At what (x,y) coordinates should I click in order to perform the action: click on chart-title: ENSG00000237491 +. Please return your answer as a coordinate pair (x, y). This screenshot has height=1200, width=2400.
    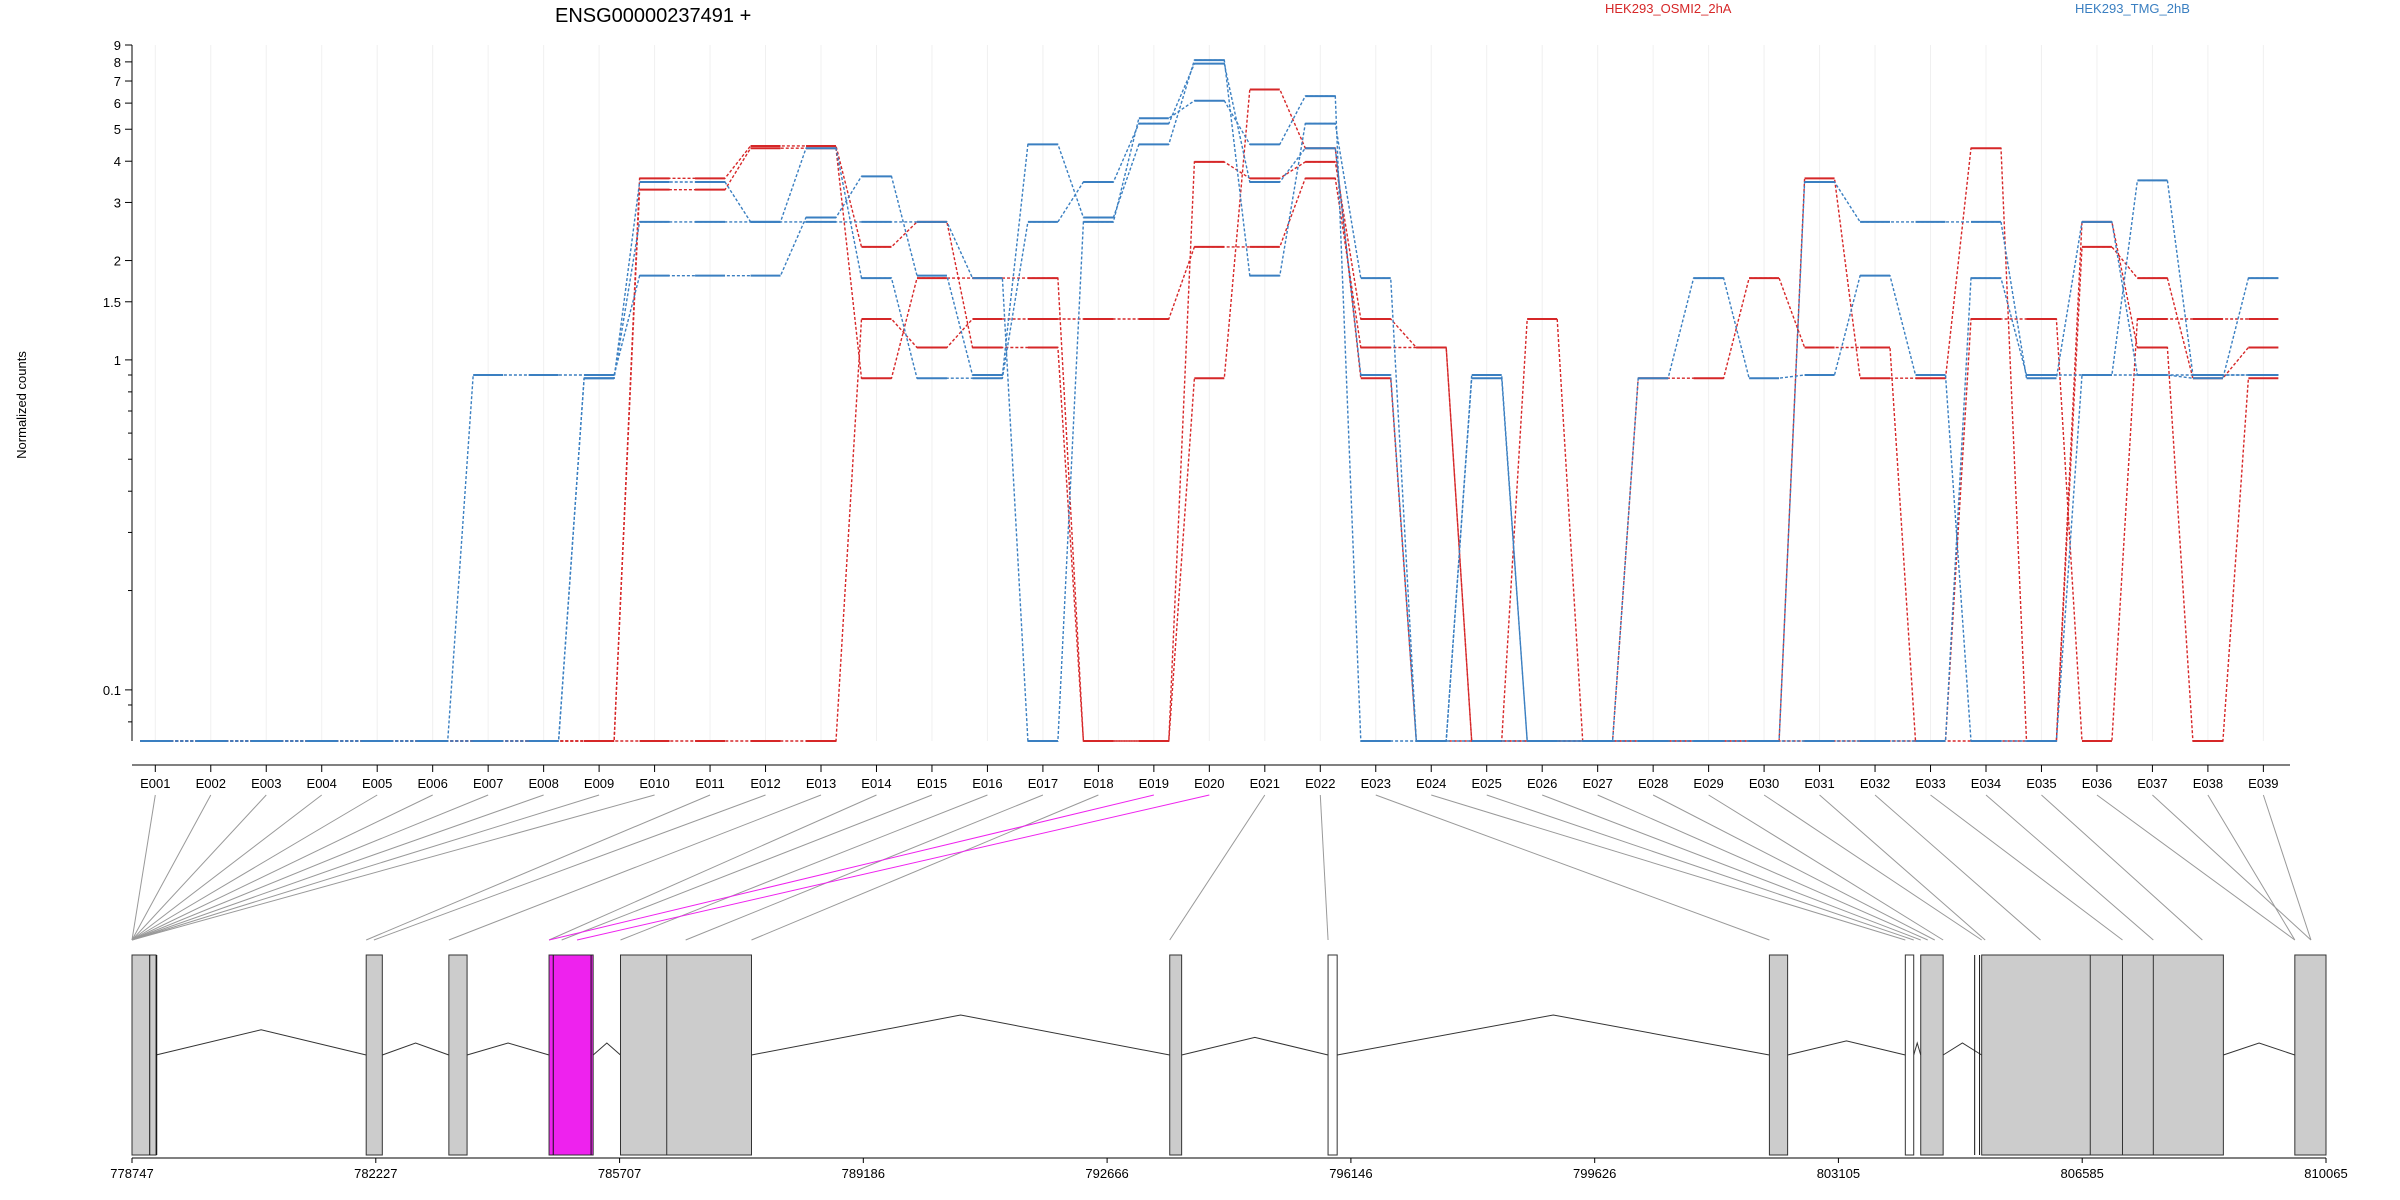
    Looking at the image, I should click on (653, 16).